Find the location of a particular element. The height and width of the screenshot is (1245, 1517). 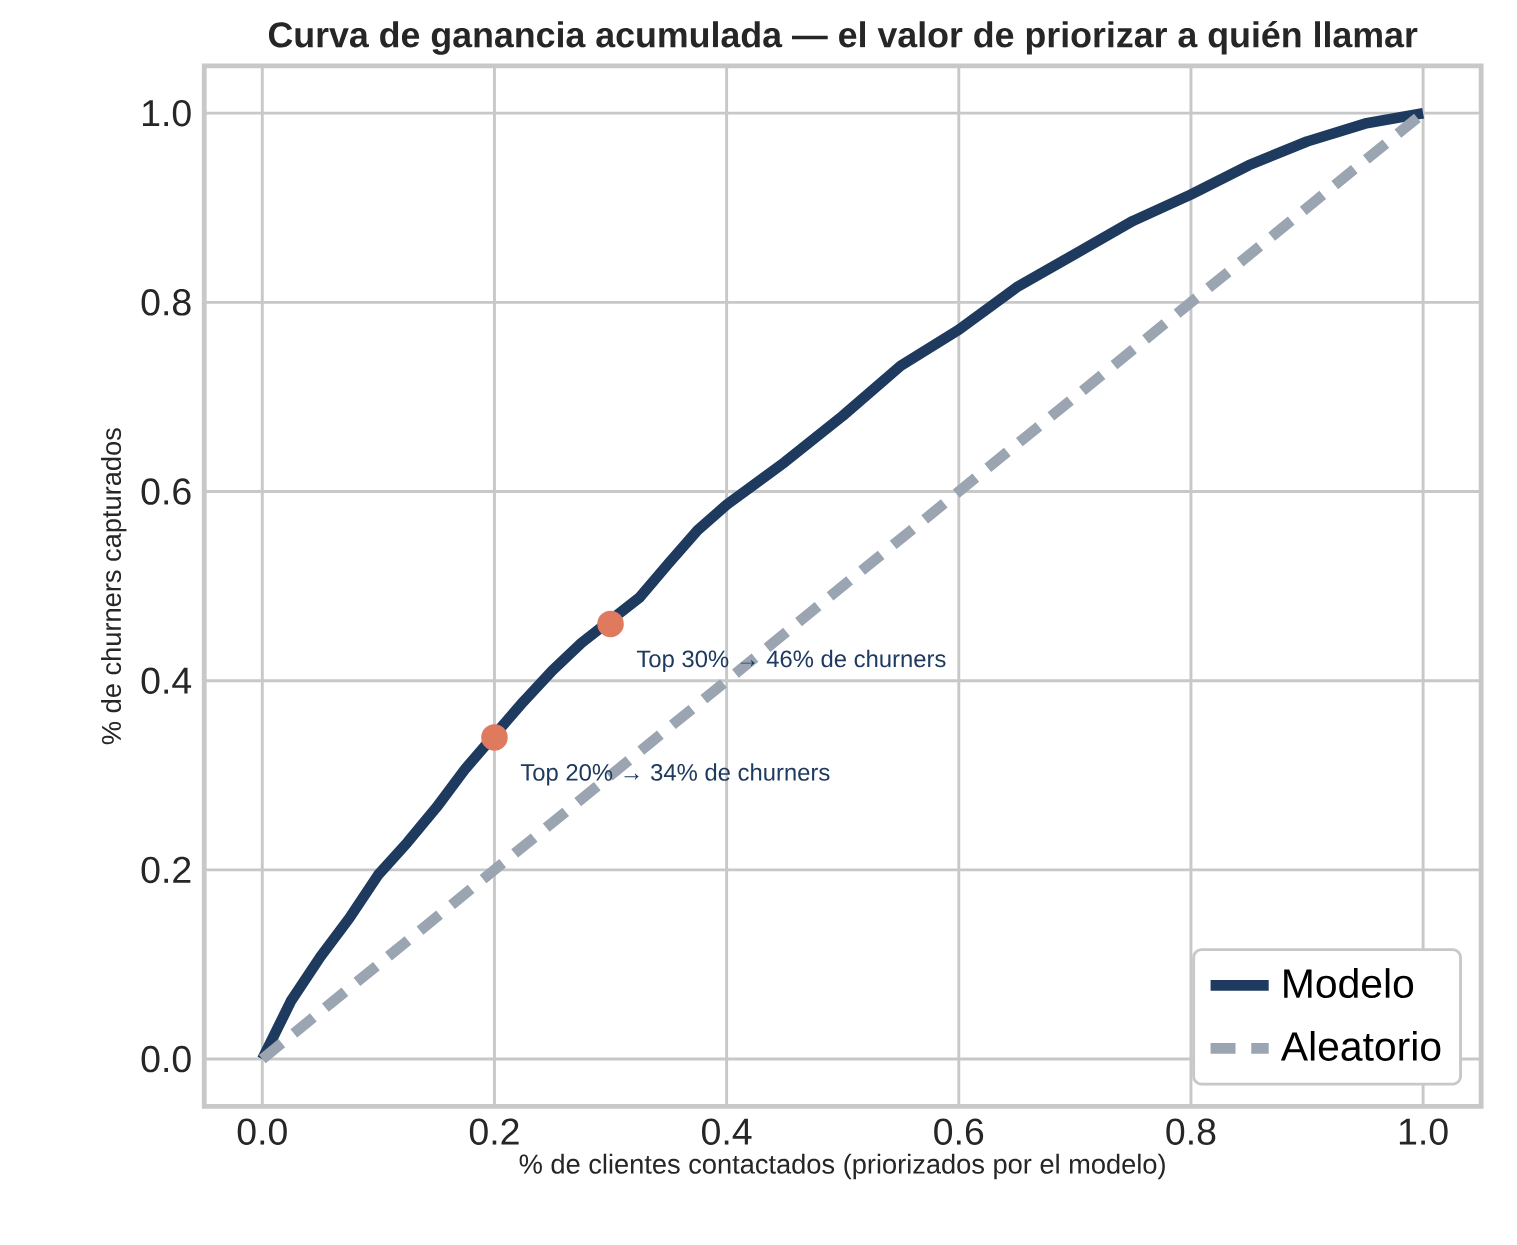

x-tick-label: 1.0 is located at coordinates (1423, 1131).